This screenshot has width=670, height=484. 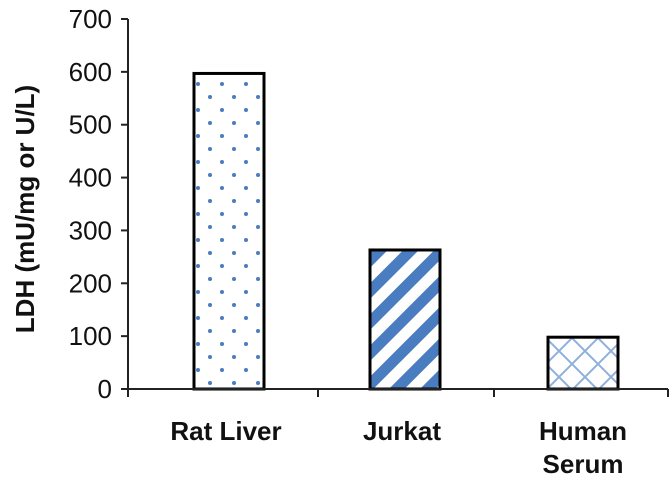 What do you see at coordinates (105, 389) in the screenshot?
I see `y-tick-label: 0` at bounding box center [105, 389].